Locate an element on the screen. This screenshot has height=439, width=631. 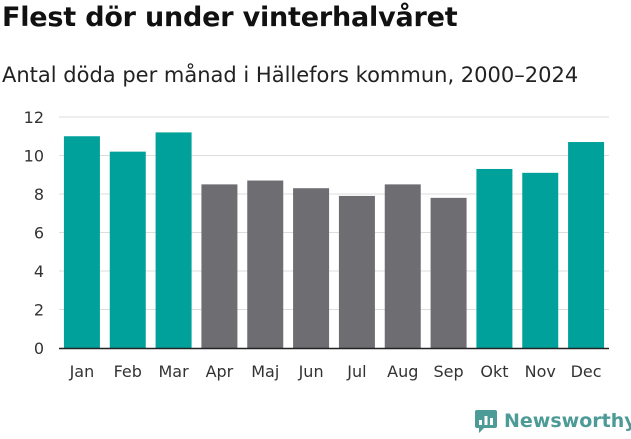
y-tick-label: 12 is located at coordinates (34, 117).